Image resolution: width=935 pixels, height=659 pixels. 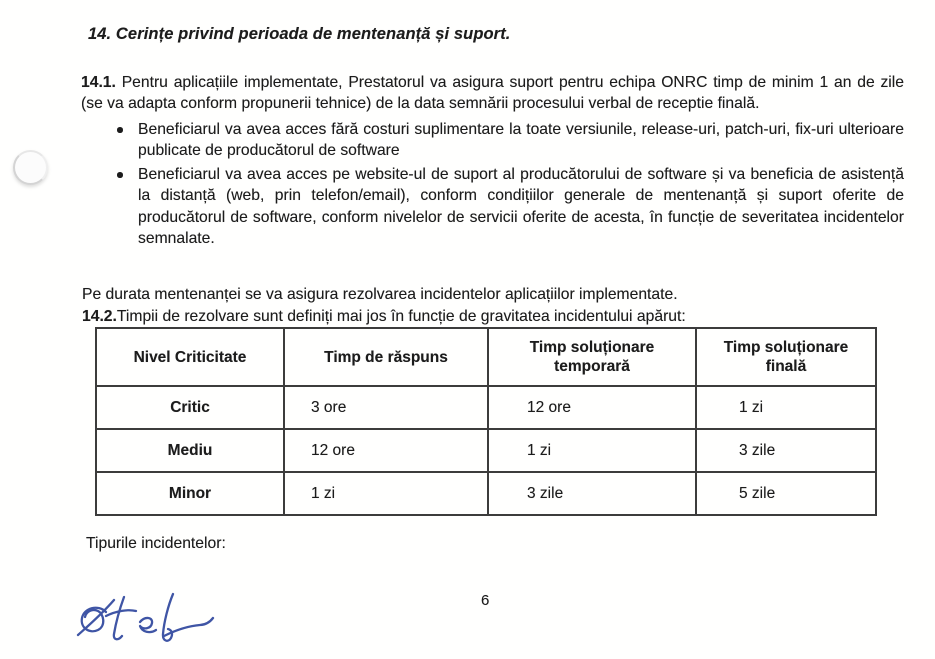 What do you see at coordinates (98, 82) in the screenshot?
I see `paragraph-14-1-label: 14.1.` at bounding box center [98, 82].